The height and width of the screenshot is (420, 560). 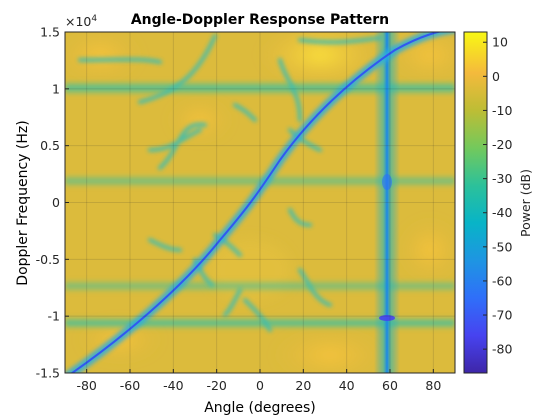 What do you see at coordinates (502, 349) in the screenshot?
I see `colorbar-tick-label: -80` at bounding box center [502, 349].